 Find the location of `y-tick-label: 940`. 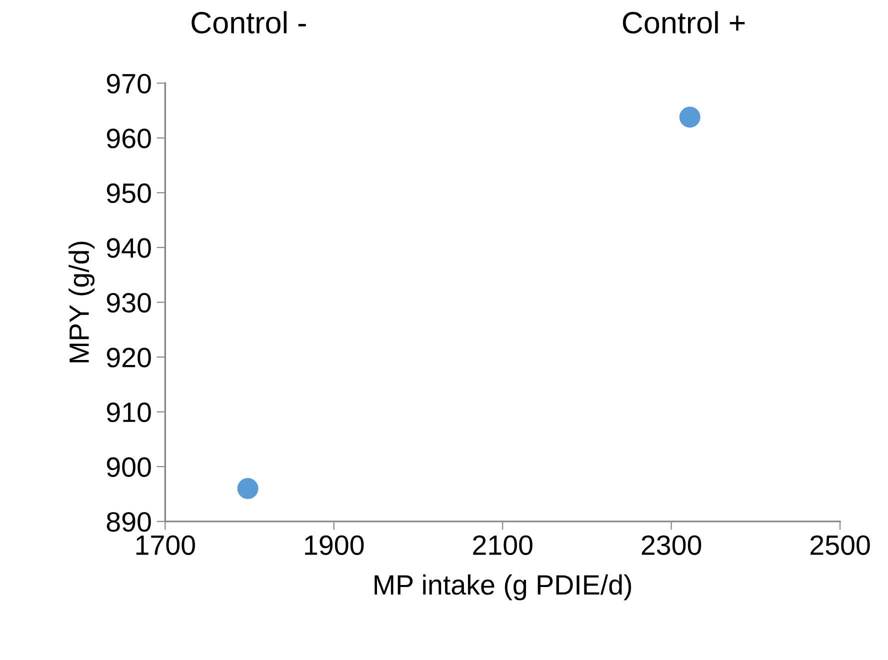

y-tick-label: 940 is located at coordinates (128, 248).